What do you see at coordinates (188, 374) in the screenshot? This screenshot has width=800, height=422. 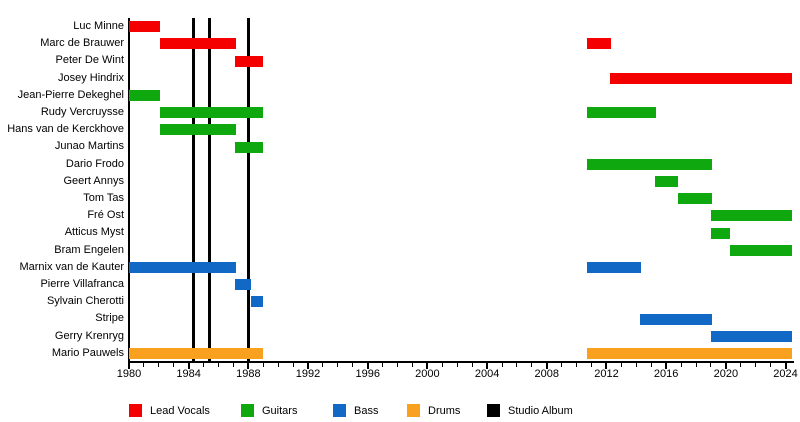 I see `x-axis-tick-label: 1984` at bounding box center [188, 374].